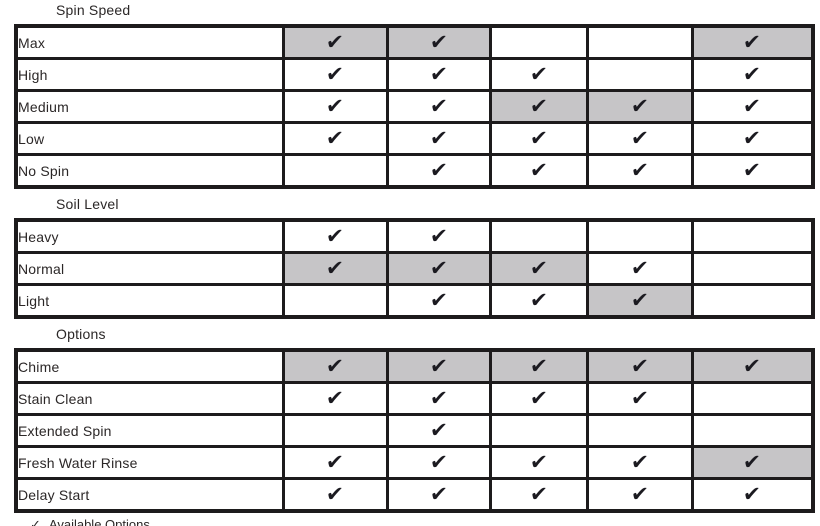  What do you see at coordinates (414, 366) in the screenshot?
I see `table-row: Chime ✔ ✔ ✔ ✔ ✔` at bounding box center [414, 366].